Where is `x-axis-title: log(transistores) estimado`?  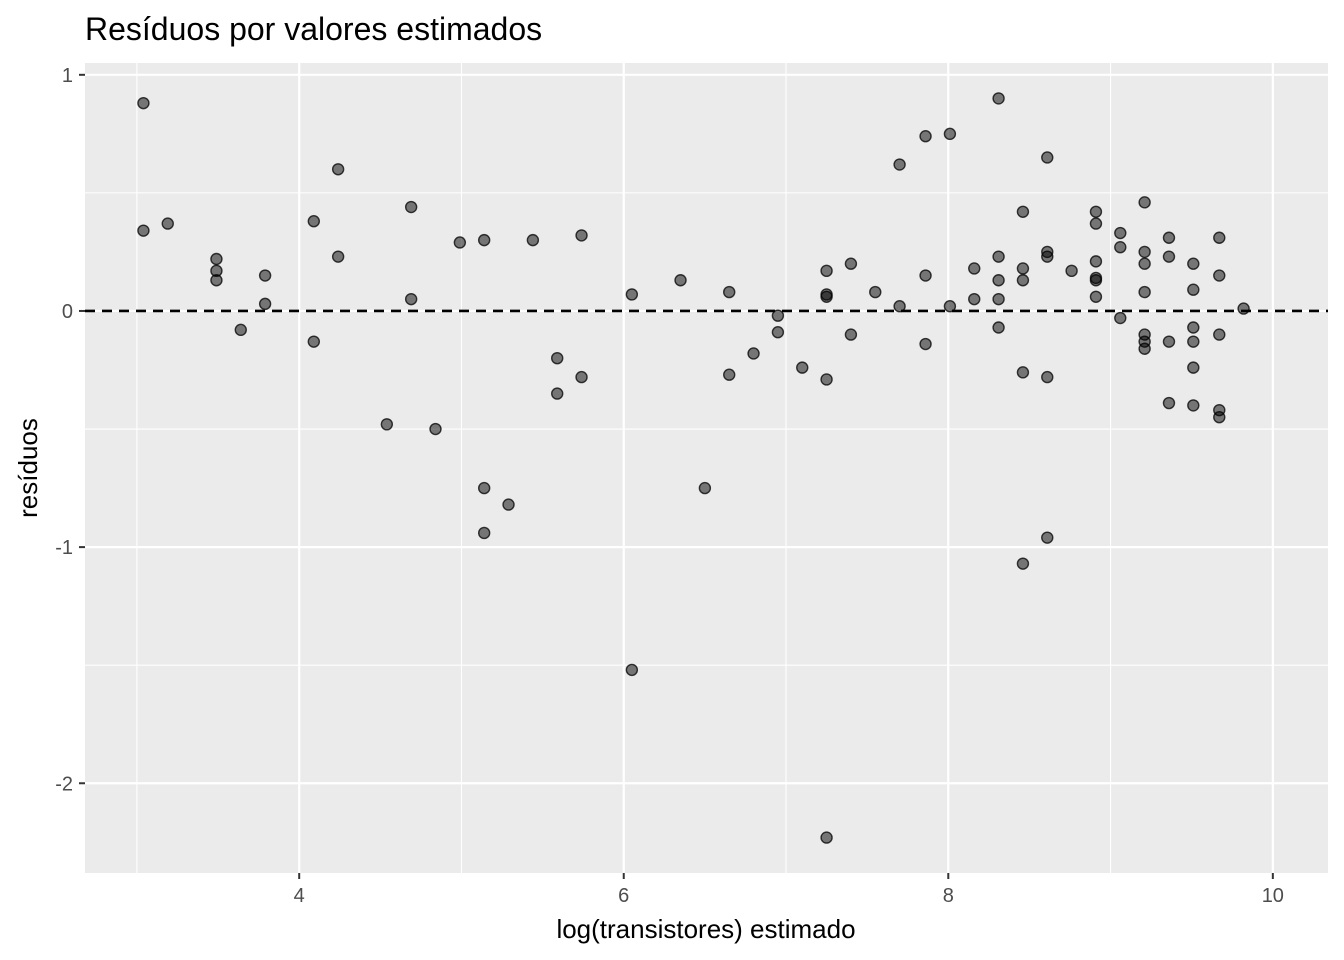 x-axis-title: log(transistores) estimado is located at coordinates (705, 929).